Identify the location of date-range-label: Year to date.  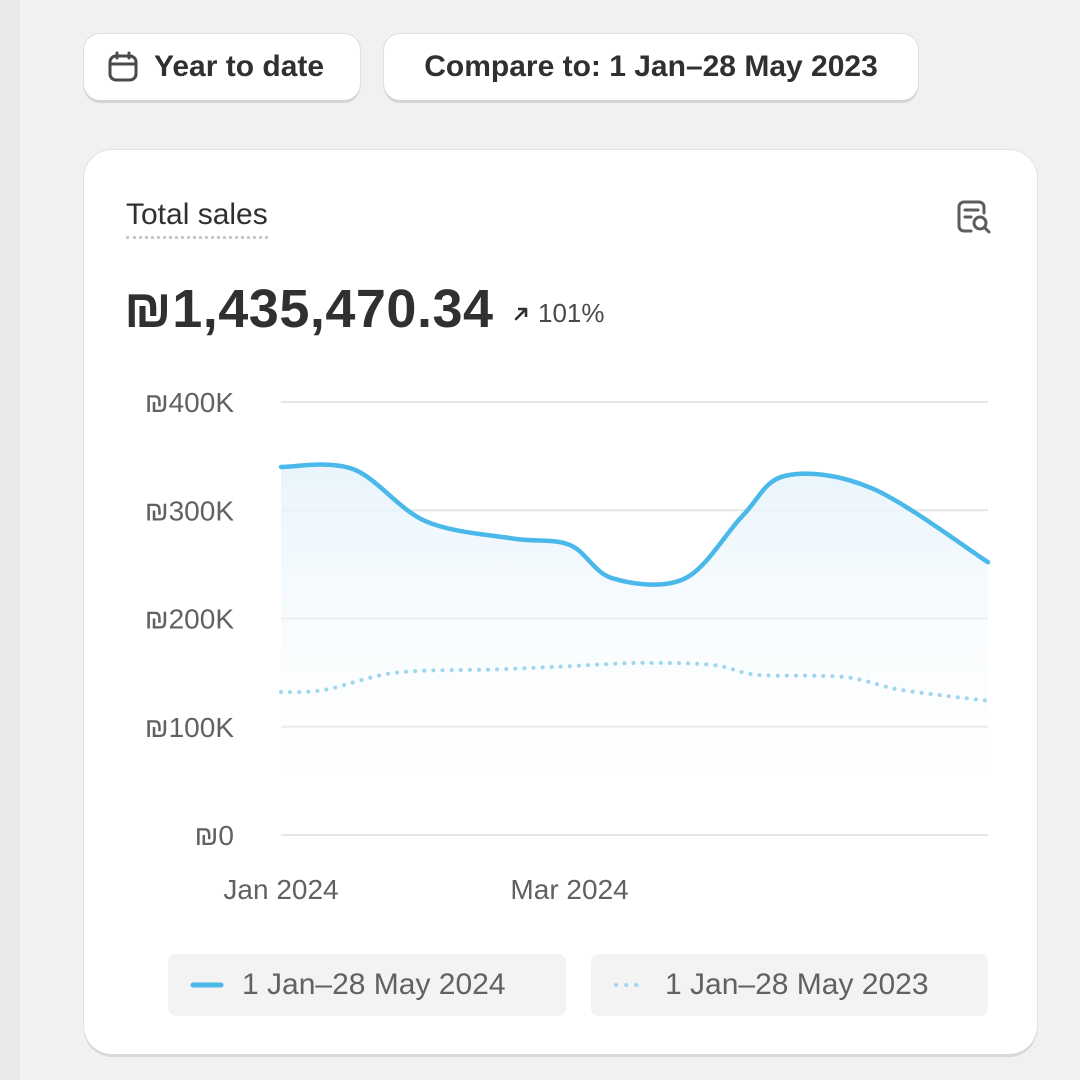
(239, 66).